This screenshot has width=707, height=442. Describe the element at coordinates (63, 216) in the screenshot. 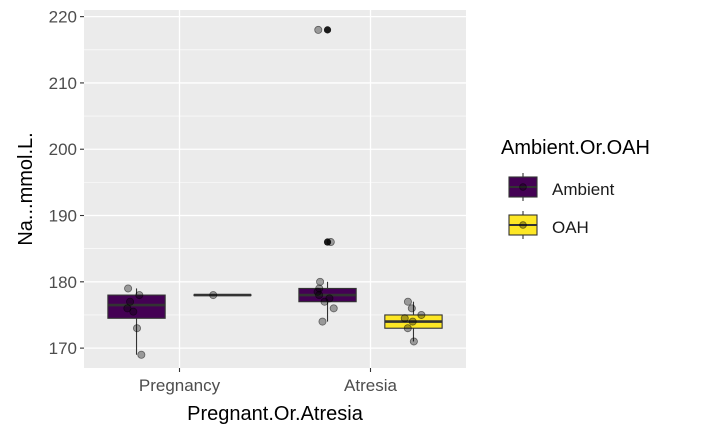

I see `y-tick-label: 190` at that location.